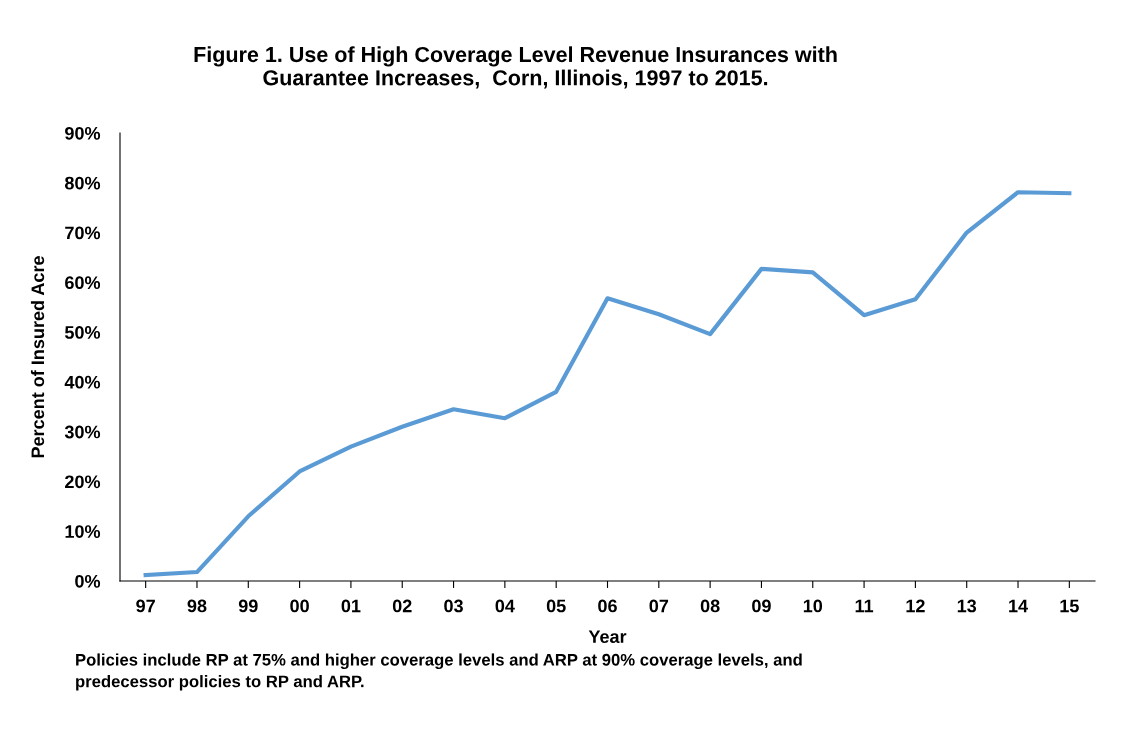  What do you see at coordinates (88, 581) in the screenshot?
I see `y-tick-label: 0%` at bounding box center [88, 581].